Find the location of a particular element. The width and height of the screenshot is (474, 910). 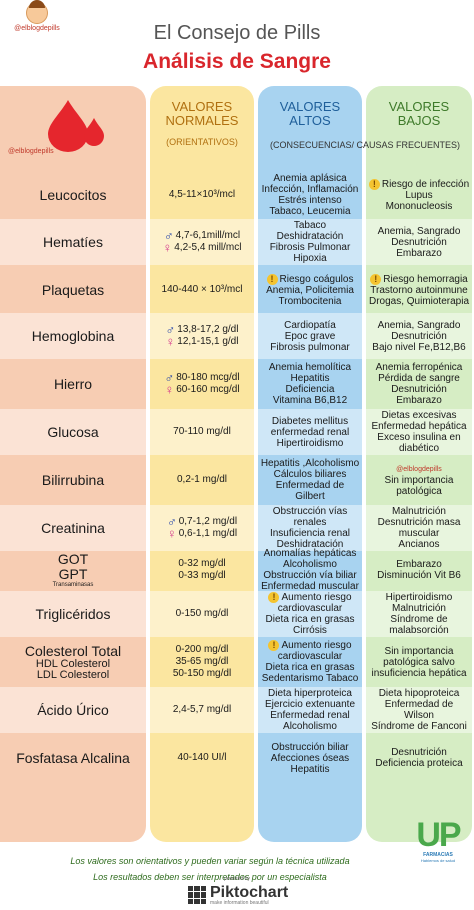

high-value-line: Cálculos biliares is located at coordinates (310, 474).